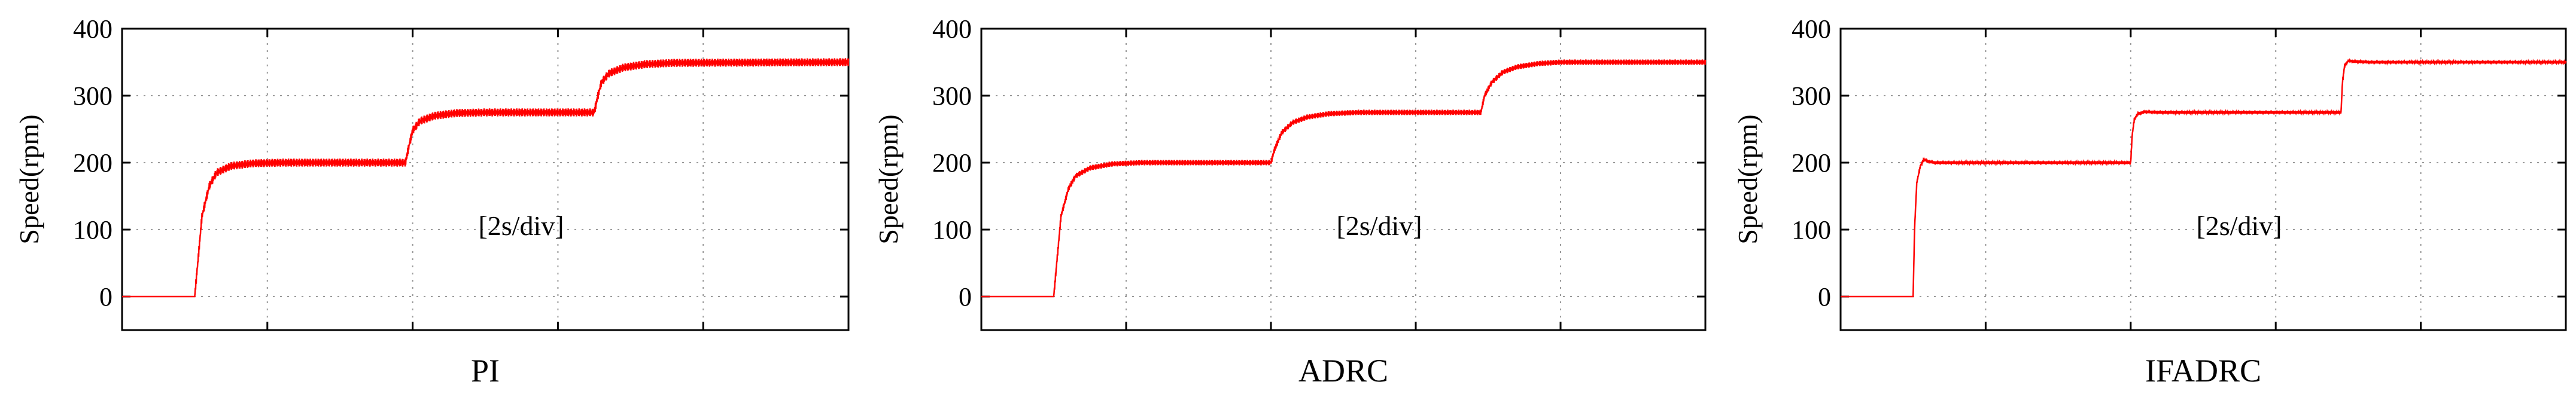 The image size is (2576, 406). I want to click on panel-caption: ADRC, so click(1343, 371).